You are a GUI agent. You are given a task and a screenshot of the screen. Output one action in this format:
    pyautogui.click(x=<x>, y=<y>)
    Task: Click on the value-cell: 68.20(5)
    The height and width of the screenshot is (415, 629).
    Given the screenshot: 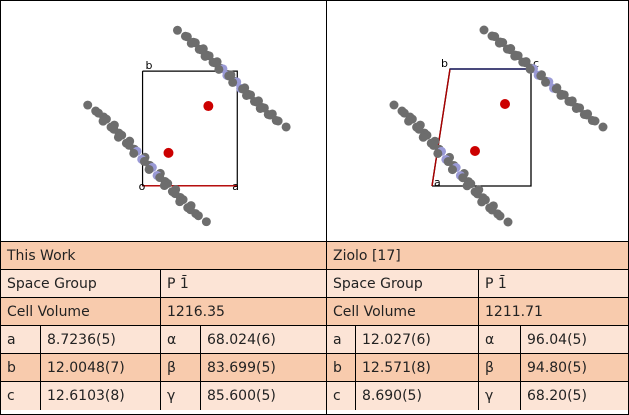 What is the action you would take?
    pyautogui.click(x=557, y=396)
    